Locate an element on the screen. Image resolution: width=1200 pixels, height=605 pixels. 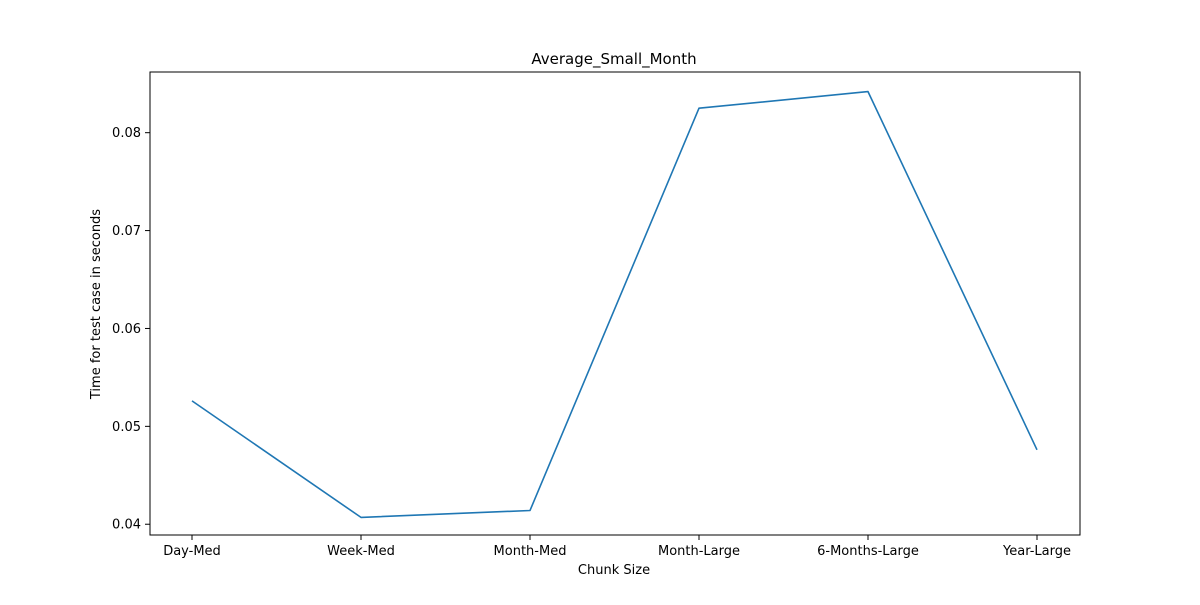
x-tick-label: Week-Med is located at coordinates (361, 551).